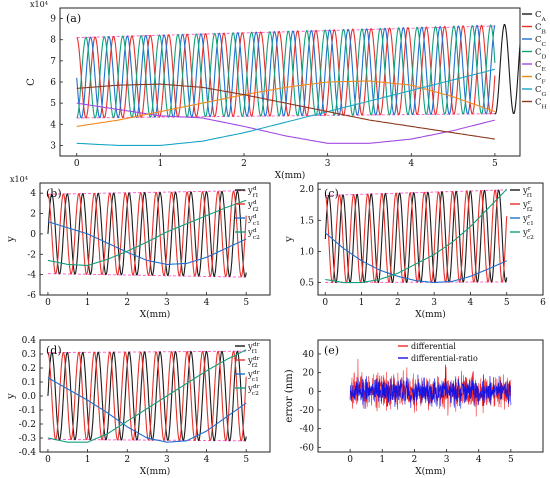 The image size is (550, 478). I want to click on y-tick-label: 5, so click(53, 104).